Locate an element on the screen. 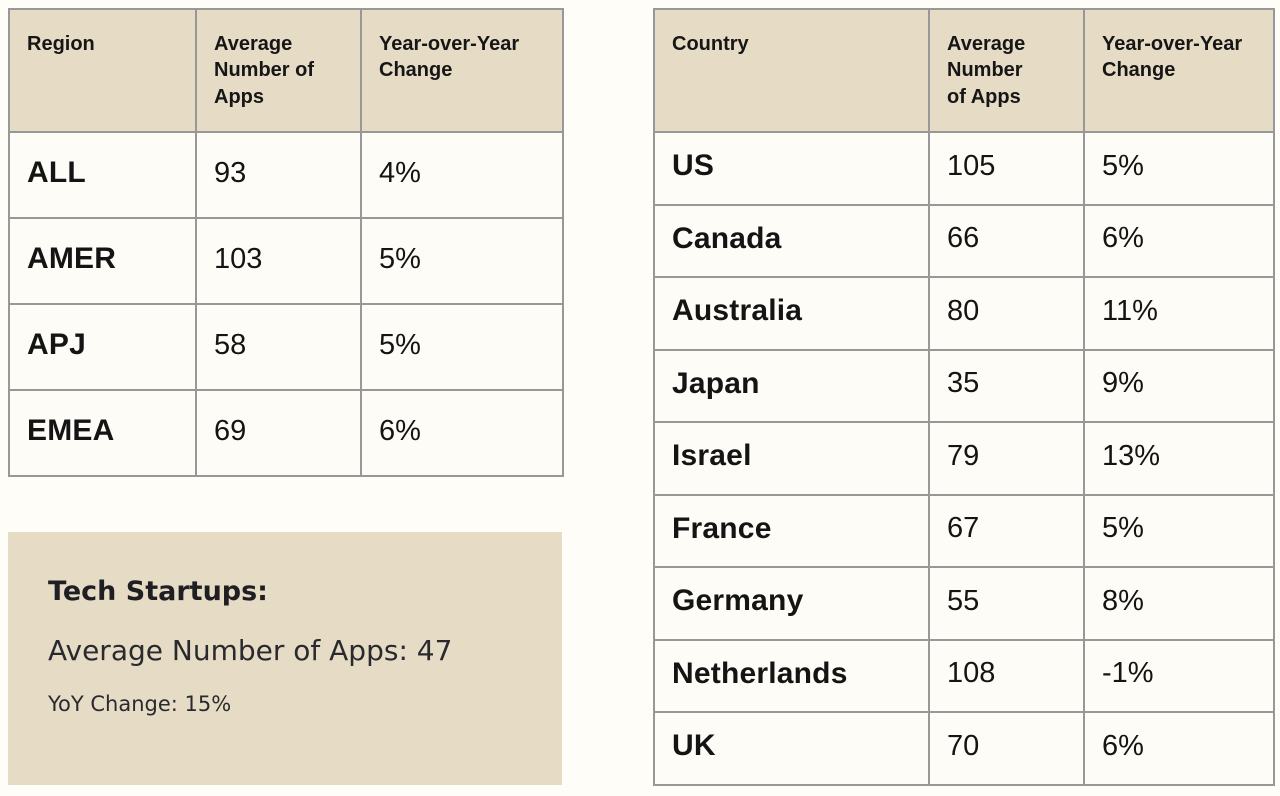  table-row: UK 70 6% is located at coordinates (964, 748).